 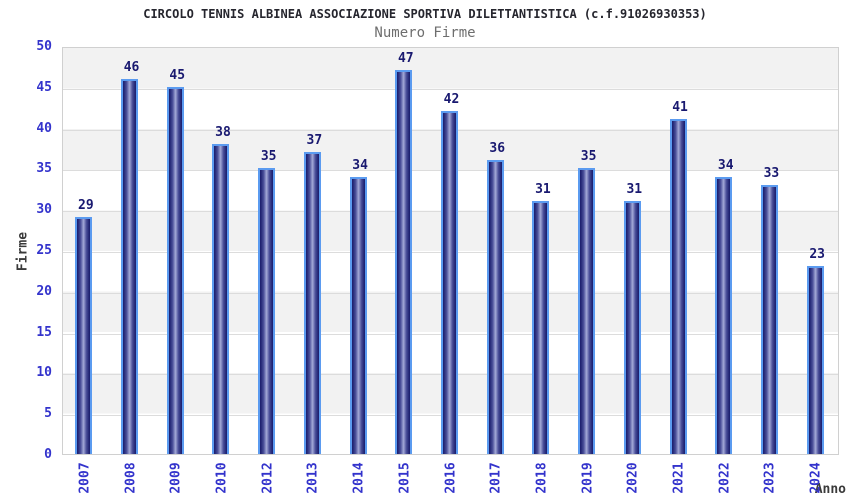 What do you see at coordinates (425, 33) in the screenshot?
I see `chart-subtitle: Numero Firme` at bounding box center [425, 33].